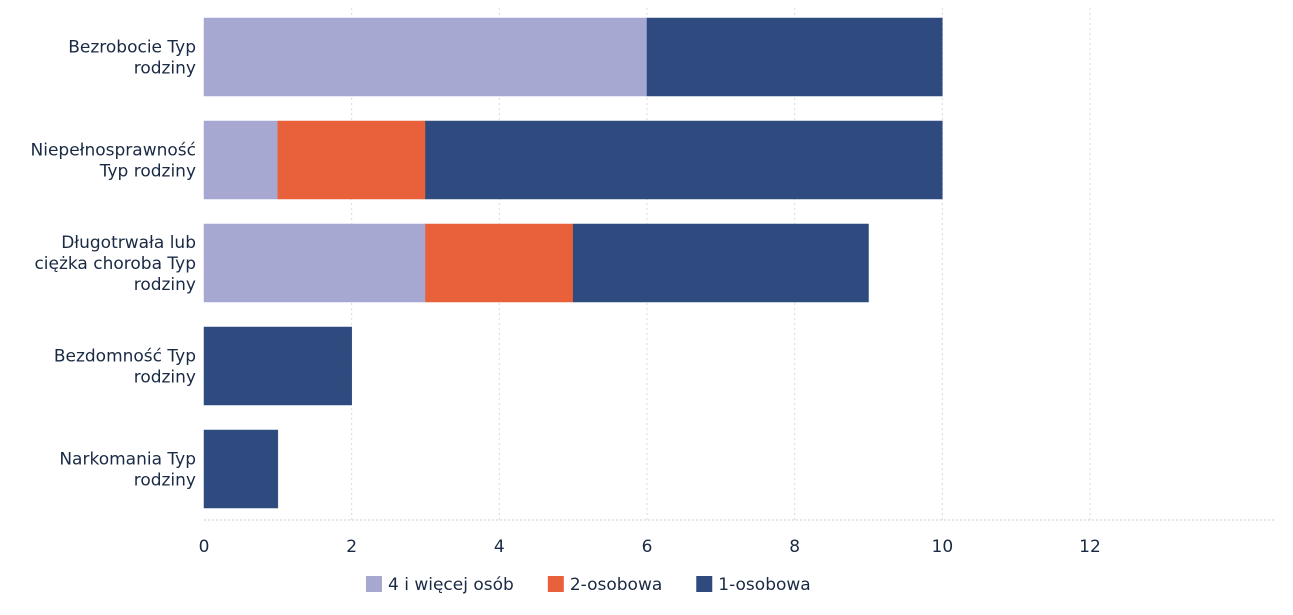  I want to click on category-label: Niepełnosprawność Typ rodziny, so click(114, 161).